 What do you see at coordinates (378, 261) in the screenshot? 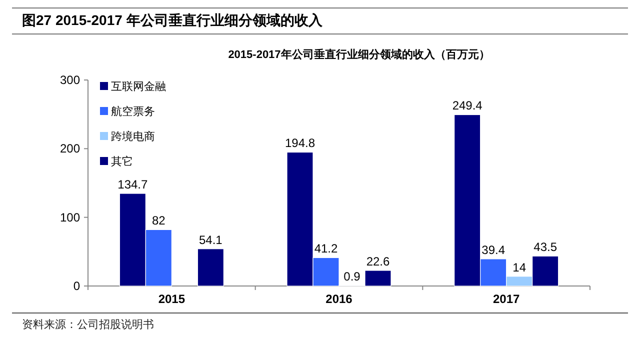
I see `data-label: 22.6` at bounding box center [378, 261].